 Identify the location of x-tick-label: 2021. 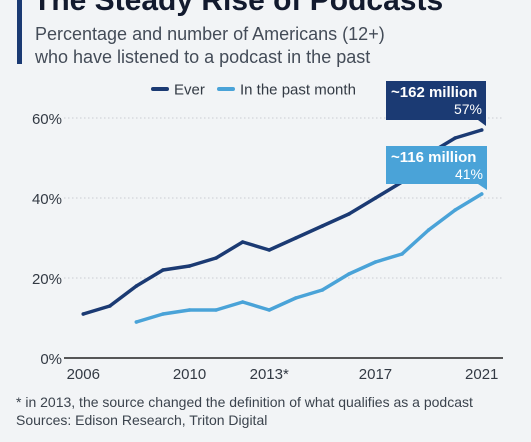
(481, 374).